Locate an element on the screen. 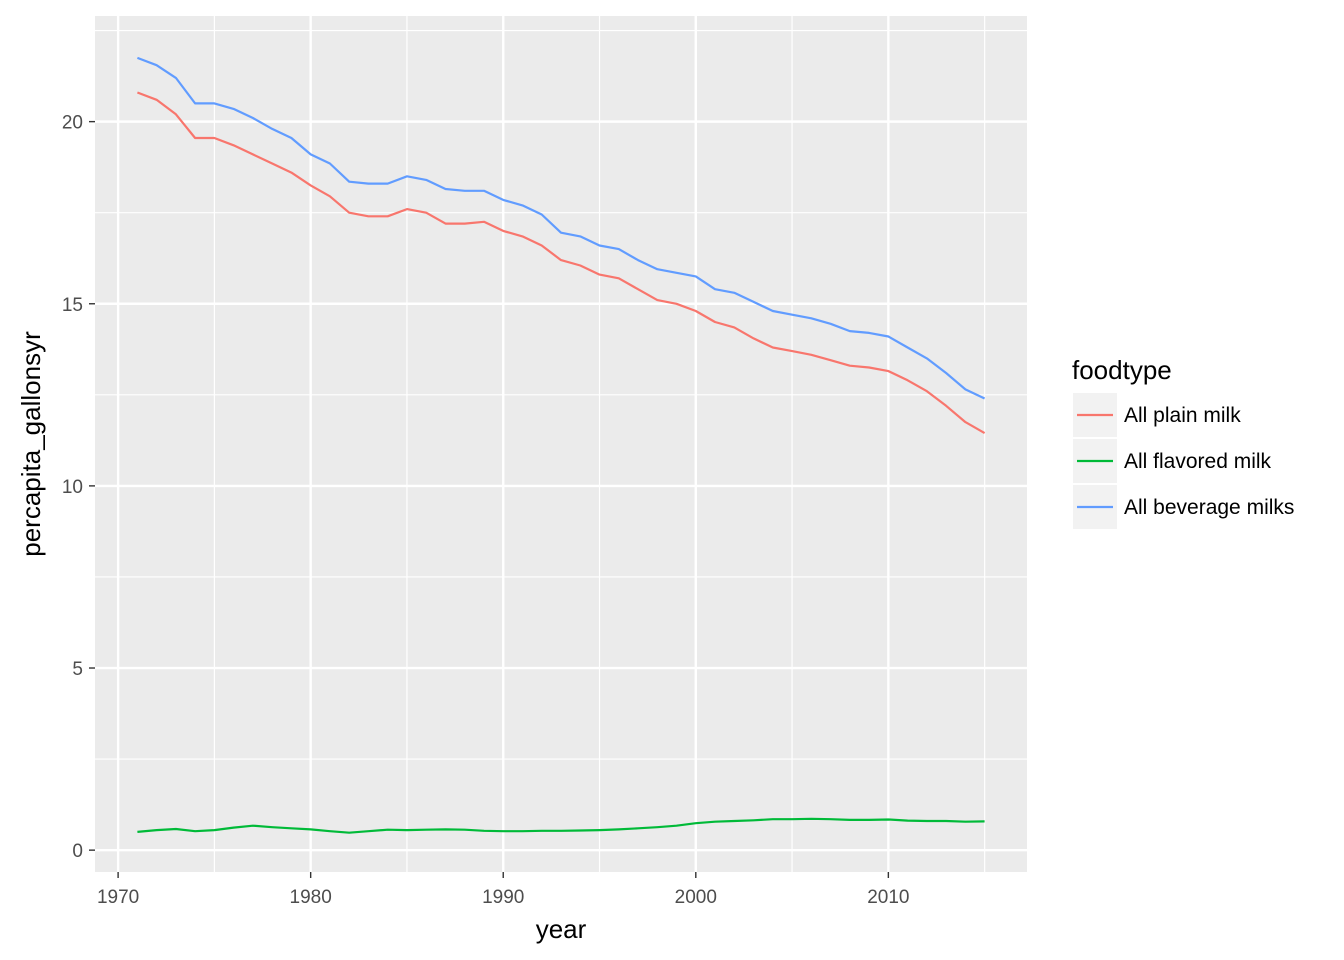  x-tick-label: 1980 is located at coordinates (311, 897).